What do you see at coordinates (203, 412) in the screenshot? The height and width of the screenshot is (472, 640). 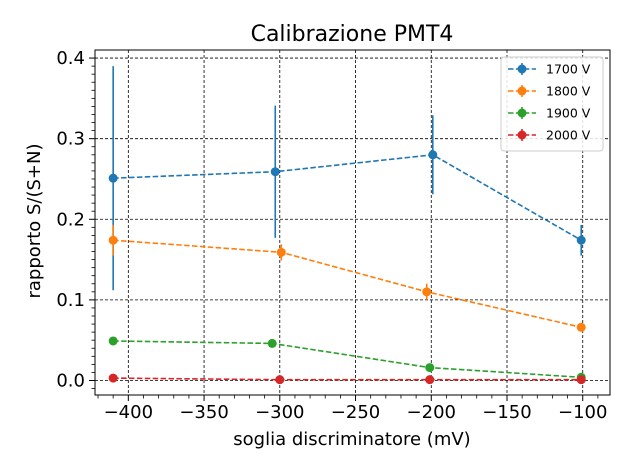 I see `x-tick-label: −350` at bounding box center [203, 412].